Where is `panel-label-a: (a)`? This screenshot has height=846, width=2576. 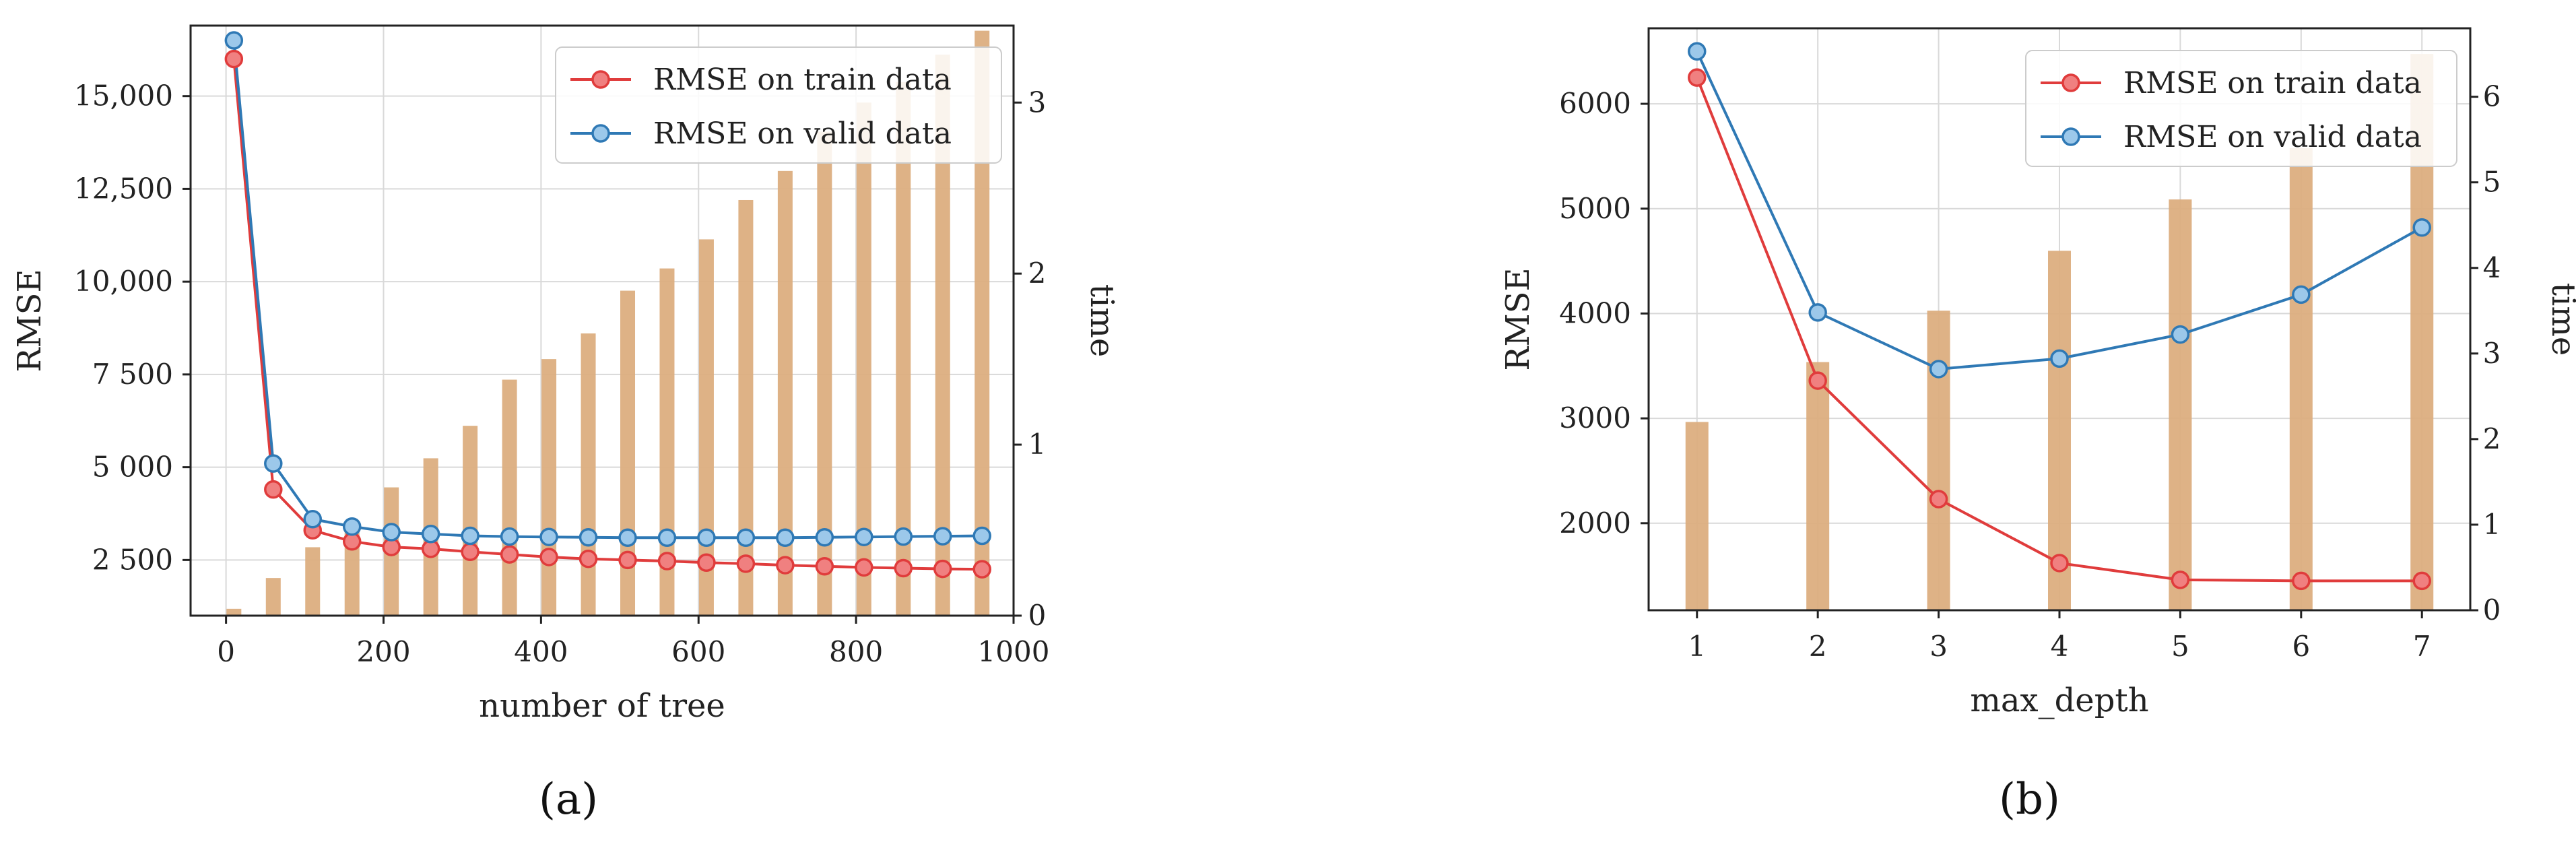
panel-label-a: (a) is located at coordinates (569, 799).